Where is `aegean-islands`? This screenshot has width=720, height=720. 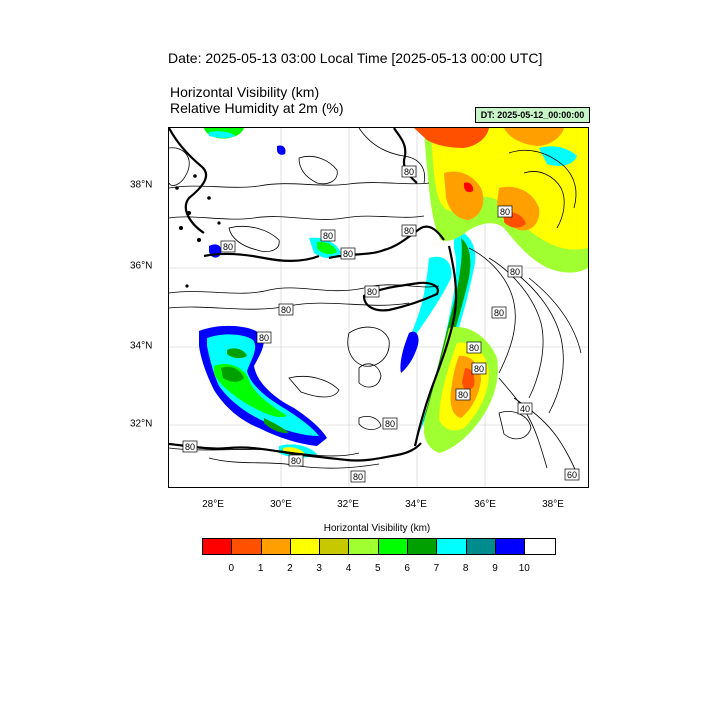
aegean-islands is located at coordinates (198, 231).